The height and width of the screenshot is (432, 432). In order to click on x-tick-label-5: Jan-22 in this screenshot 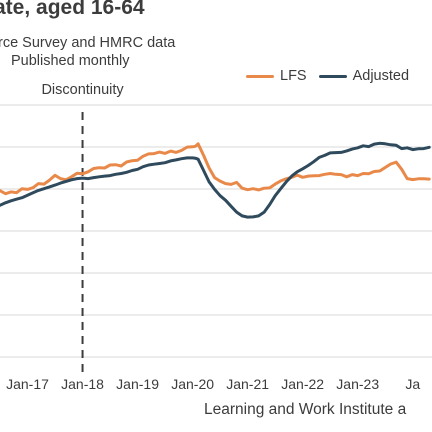, I will do `click(302, 384)`.